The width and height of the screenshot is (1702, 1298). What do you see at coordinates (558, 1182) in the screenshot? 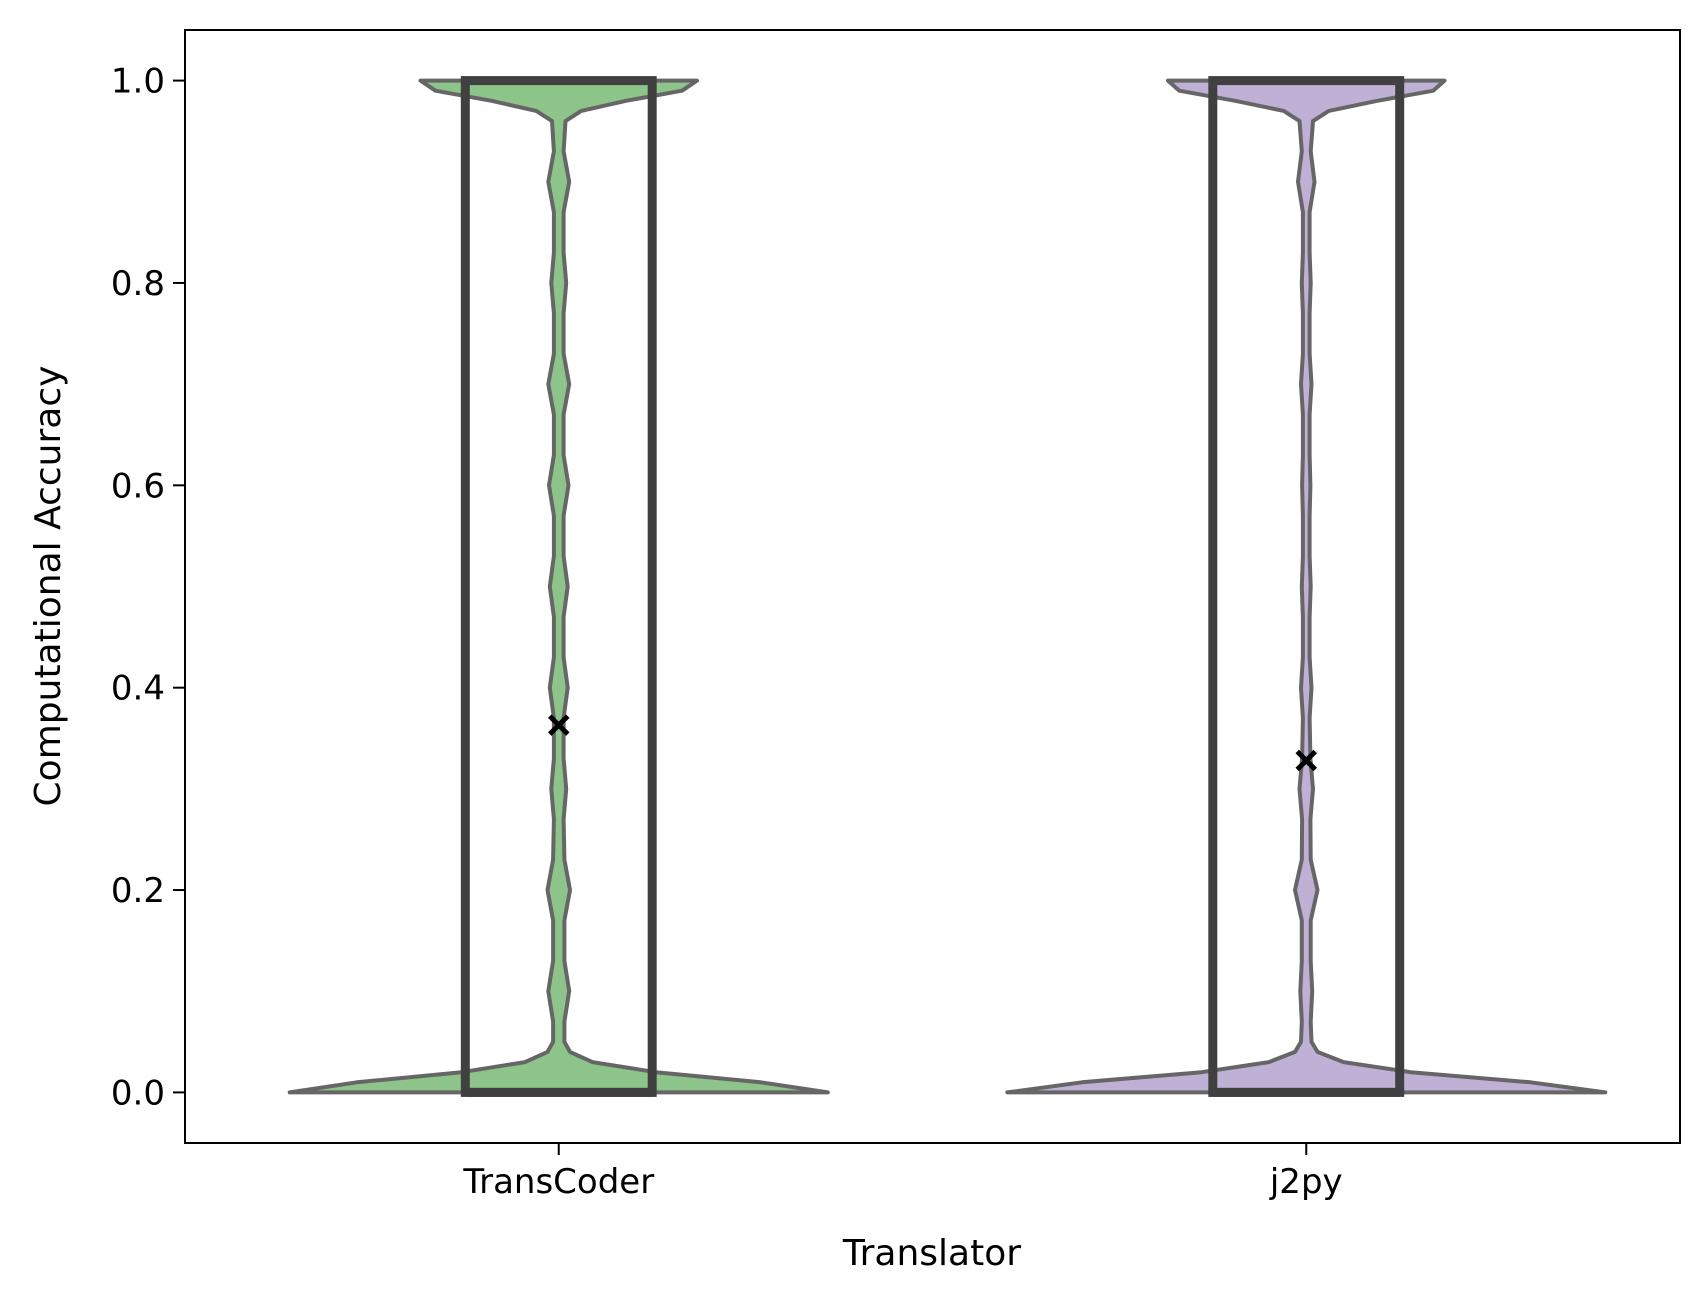
I see `x-tick-label: TransCoder` at bounding box center [558, 1182].